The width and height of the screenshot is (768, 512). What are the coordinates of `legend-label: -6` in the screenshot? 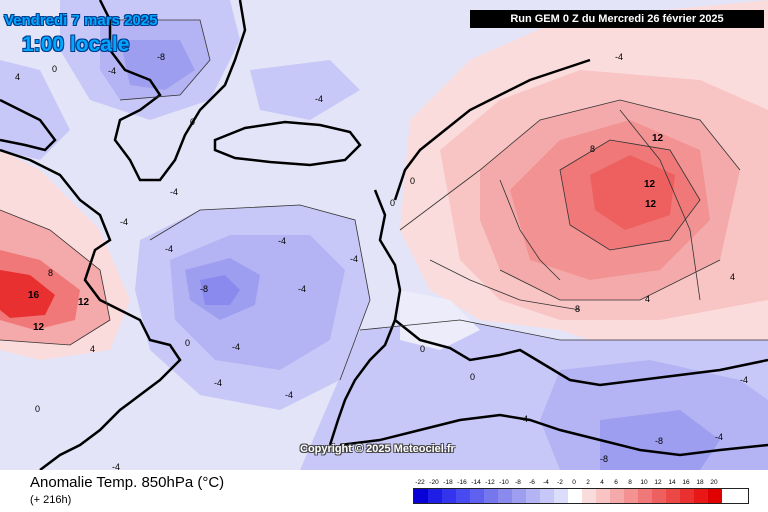 It's located at (532, 482).